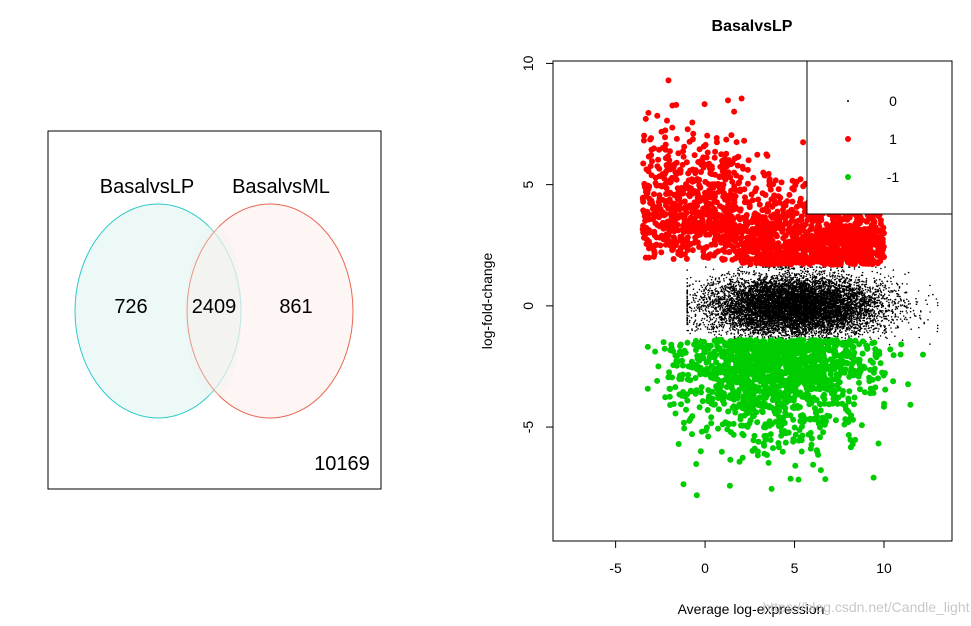  I want to click on venn-overlap-shade, so click(214, 311).